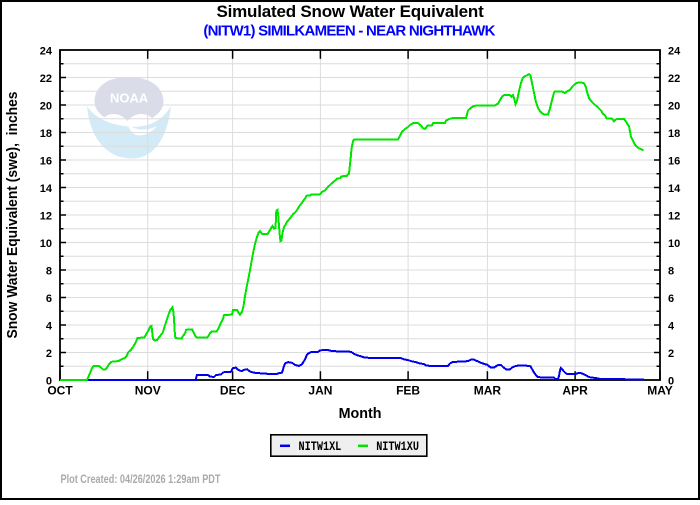  I want to click on svg-text: MAY, so click(660, 391).